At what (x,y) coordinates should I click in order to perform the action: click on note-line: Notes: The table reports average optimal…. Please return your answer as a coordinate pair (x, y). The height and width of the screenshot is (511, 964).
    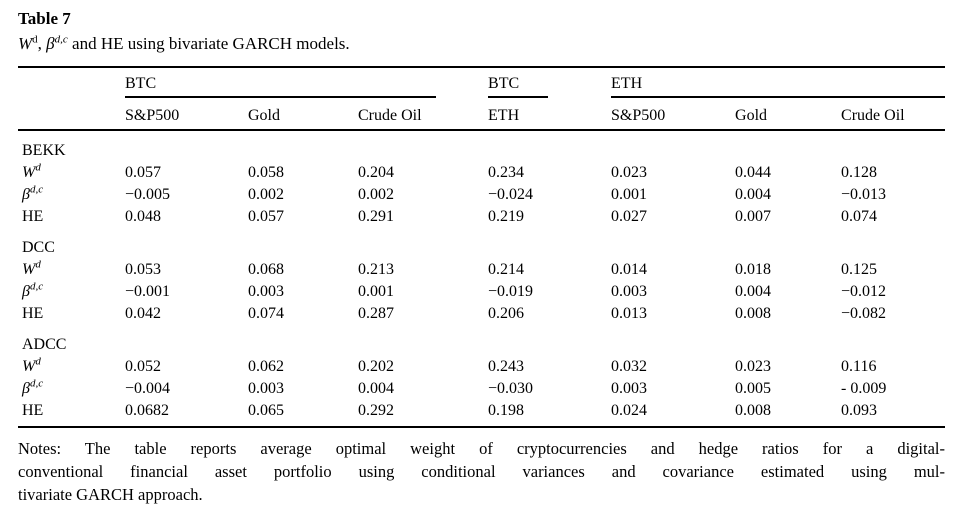
    Looking at the image, I should click on (481, 448).